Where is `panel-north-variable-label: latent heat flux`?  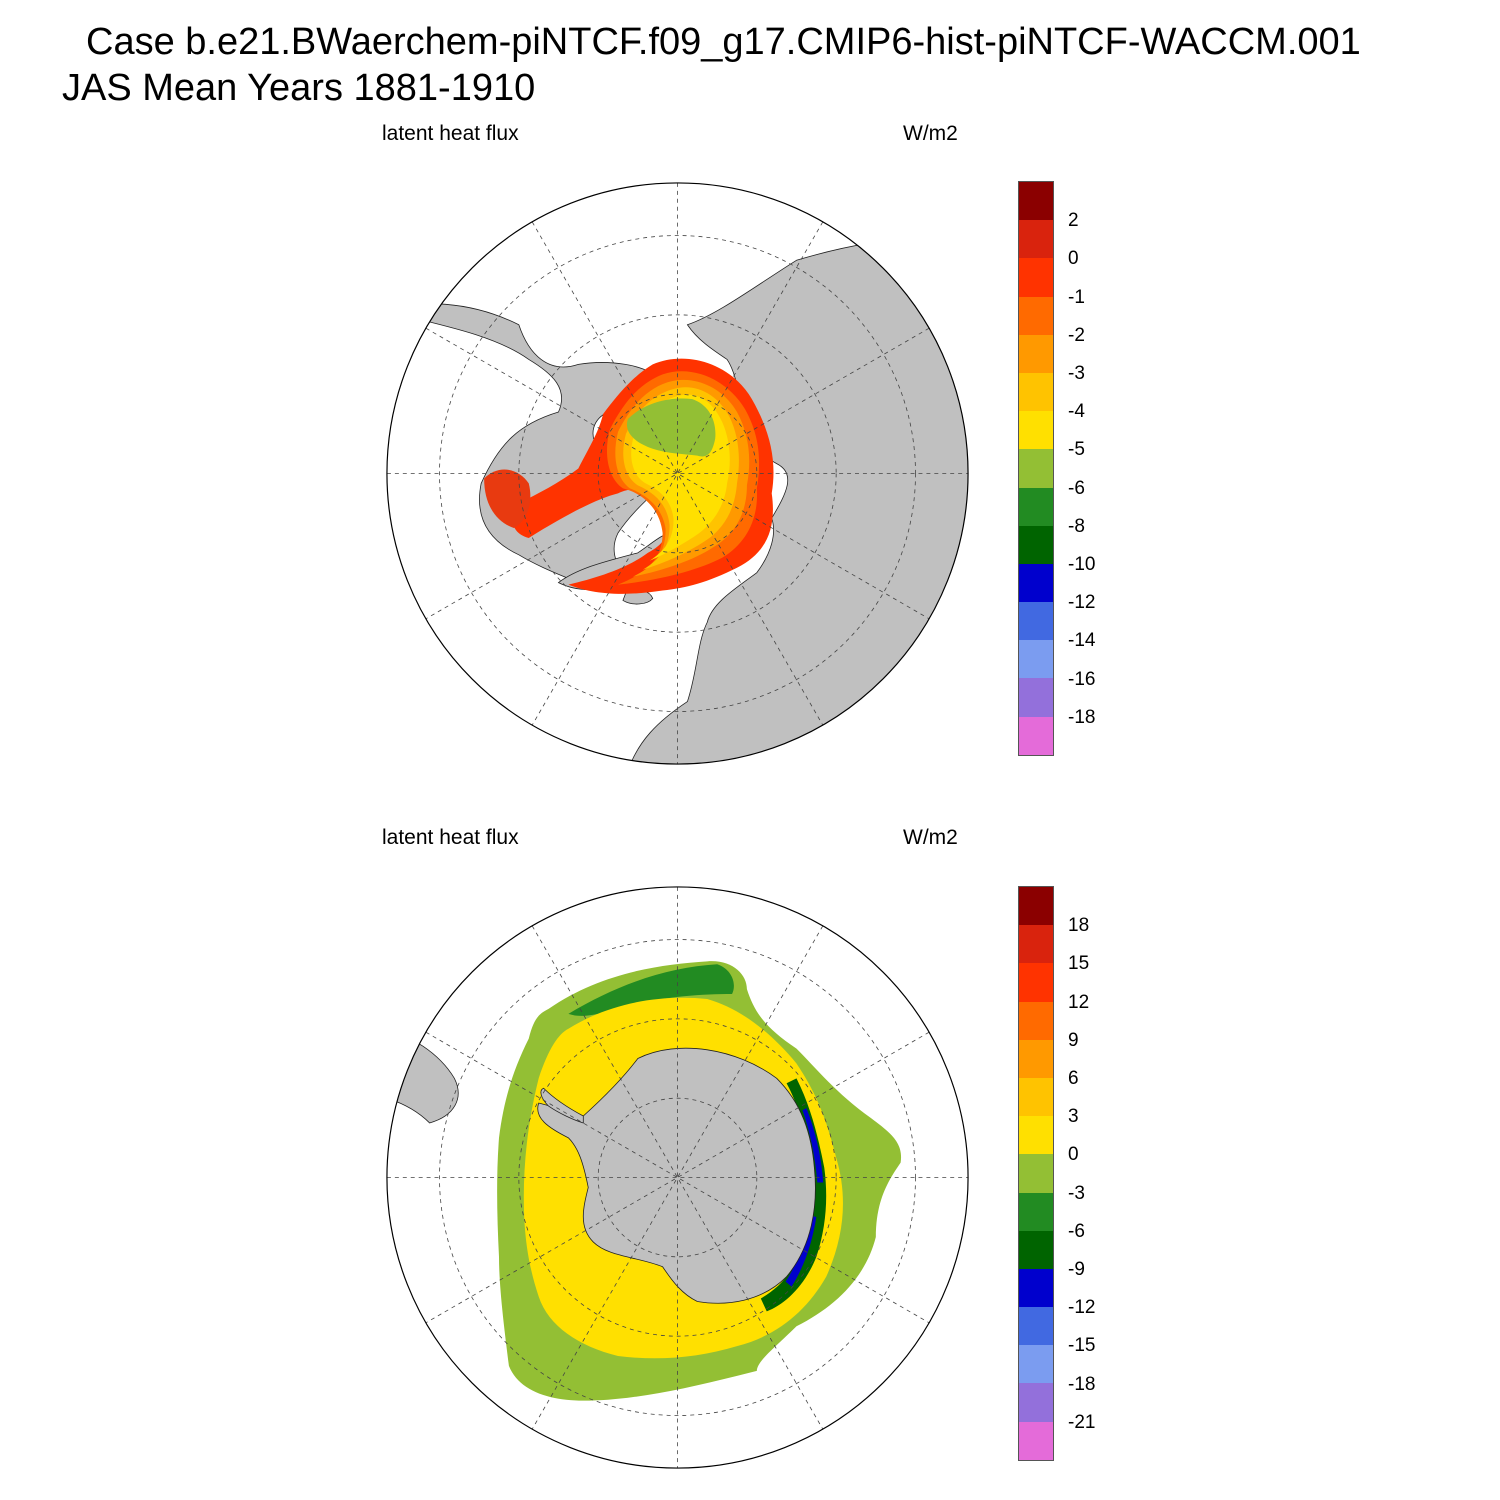 panel-north-variable-label: latent heat flux is located at coordinates (450, 133).